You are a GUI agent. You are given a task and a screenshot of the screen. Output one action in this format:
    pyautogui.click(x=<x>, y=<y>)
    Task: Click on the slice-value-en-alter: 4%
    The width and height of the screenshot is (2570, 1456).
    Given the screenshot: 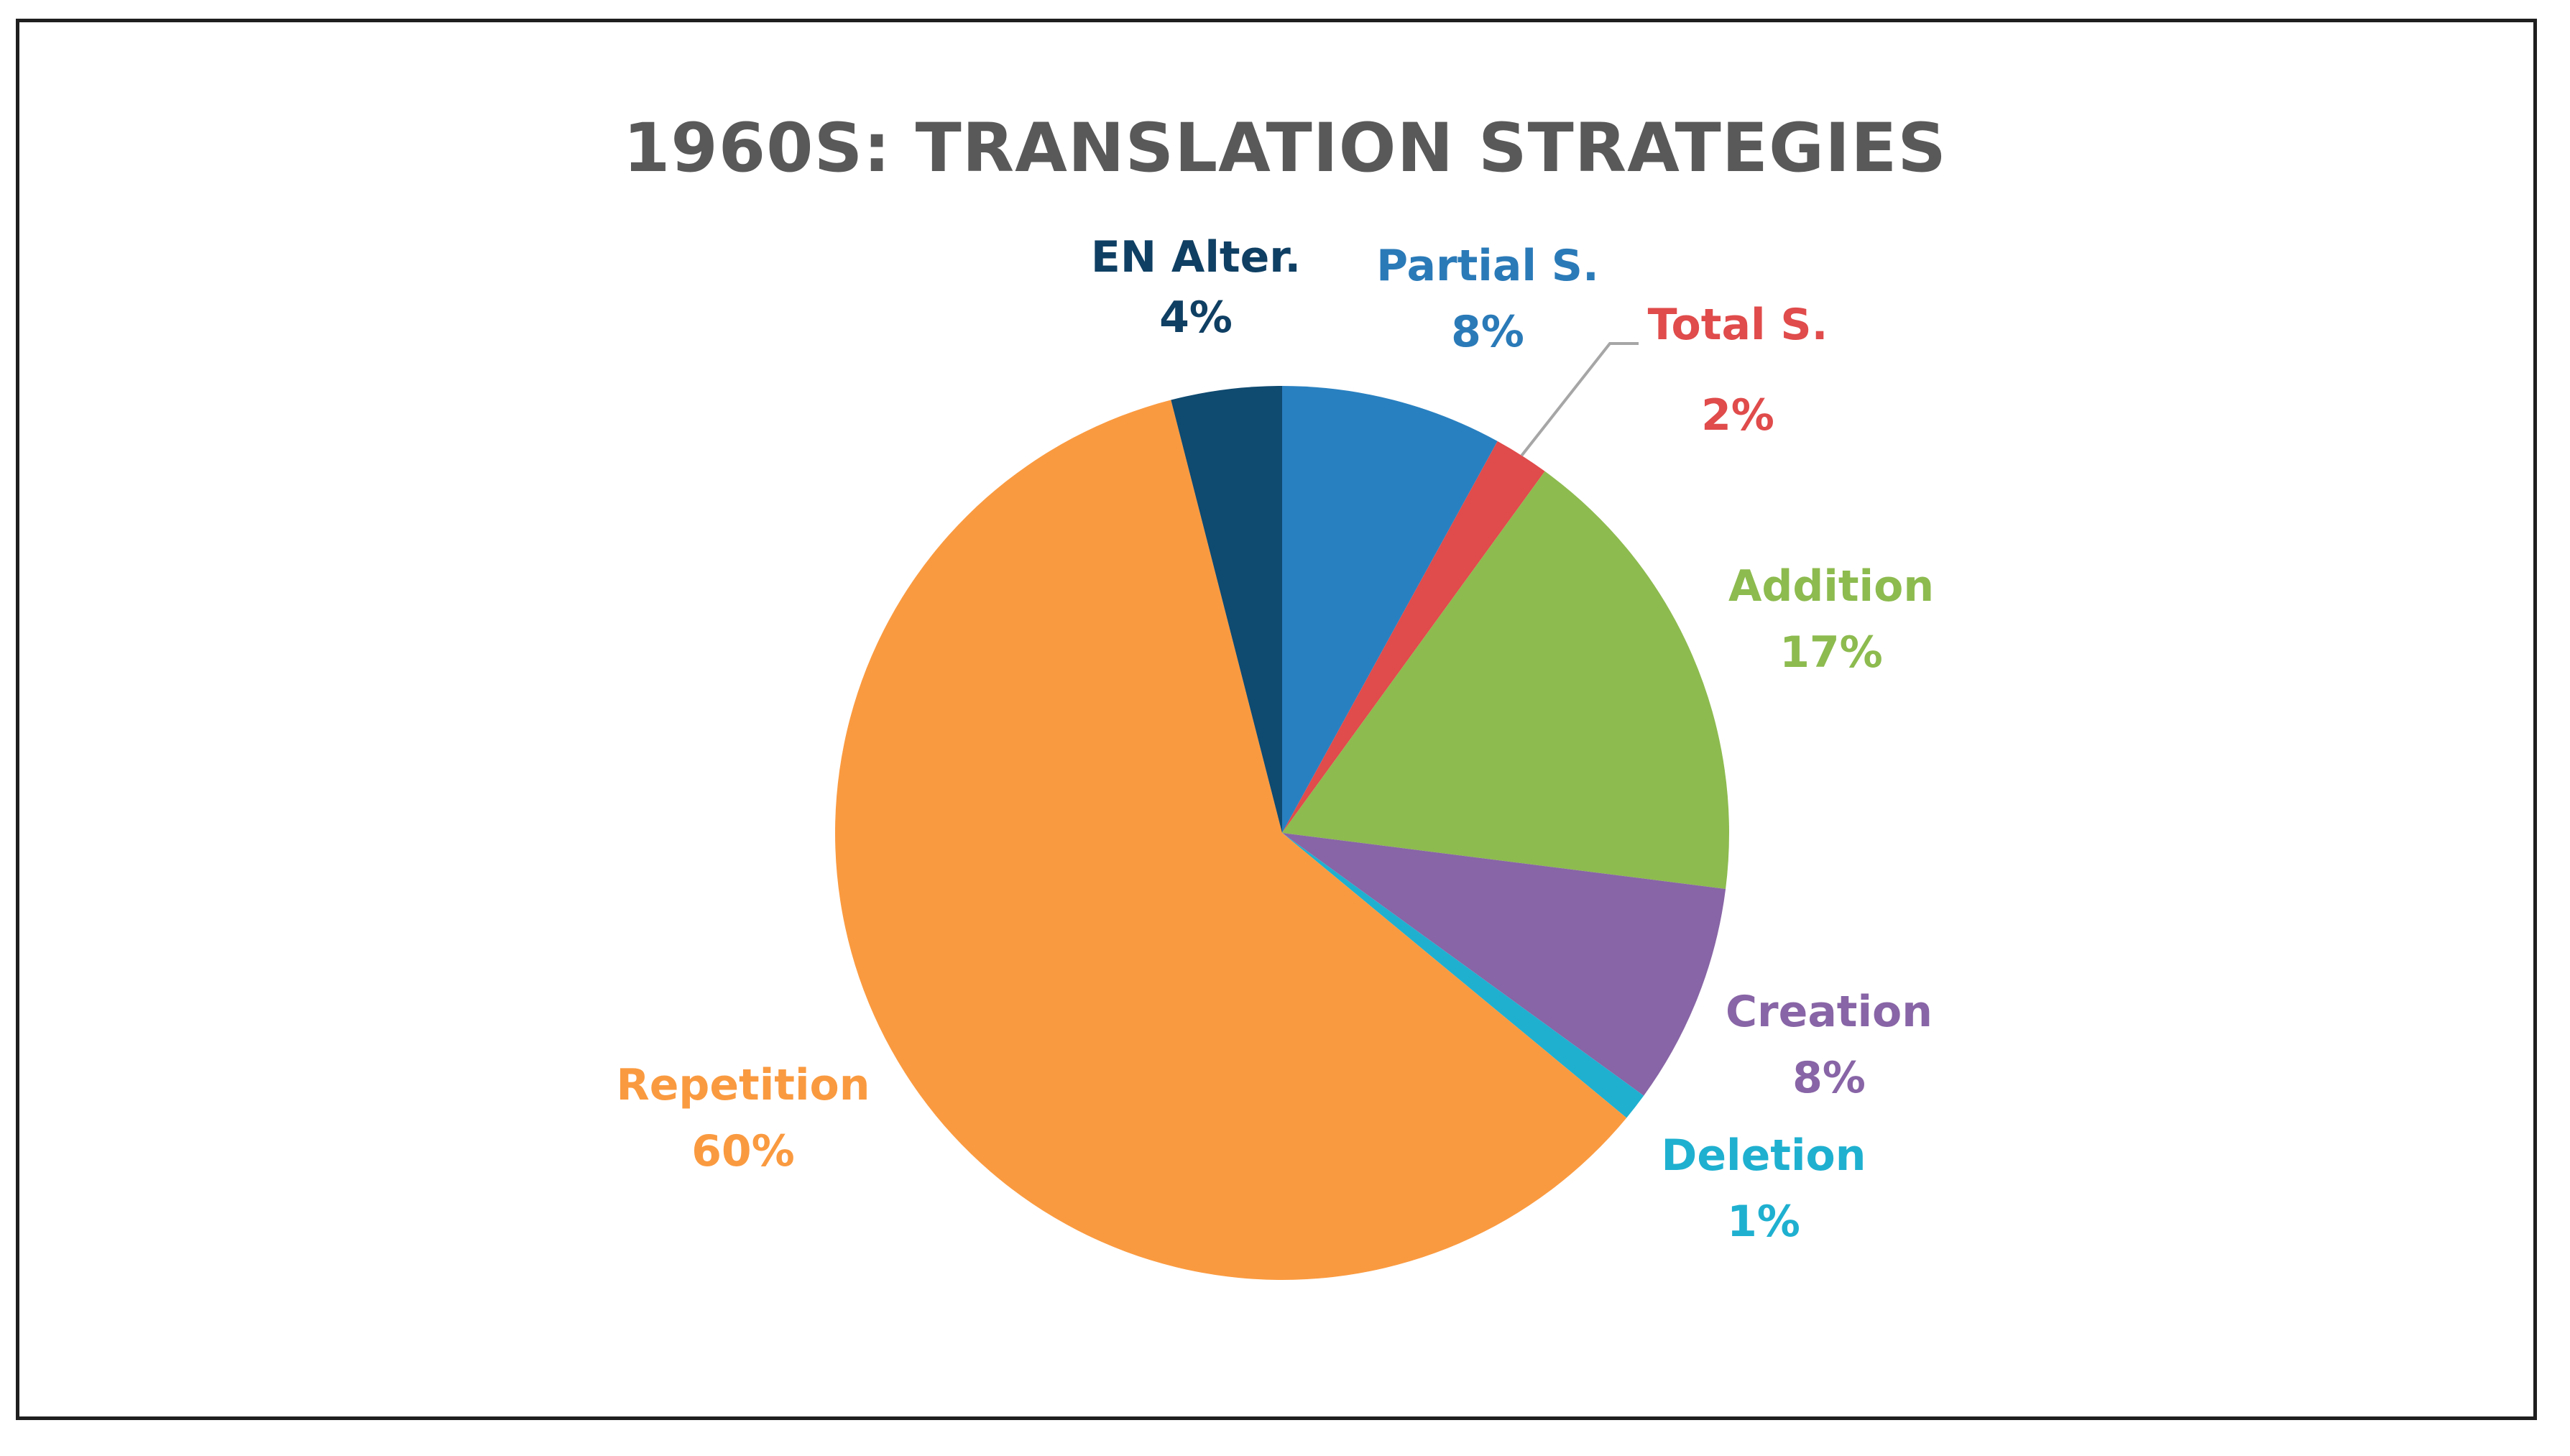 What is the action you would take?
    pyautogui.click(x=1196, y=317)
    